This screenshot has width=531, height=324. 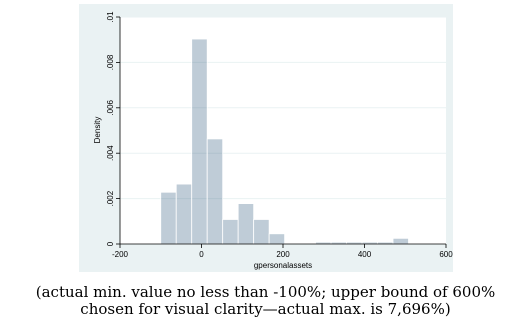 What do you see at coordinates (365, 254) in the screenshot?
I see `x-tick-label: 400` at bounding box center [365, 254].